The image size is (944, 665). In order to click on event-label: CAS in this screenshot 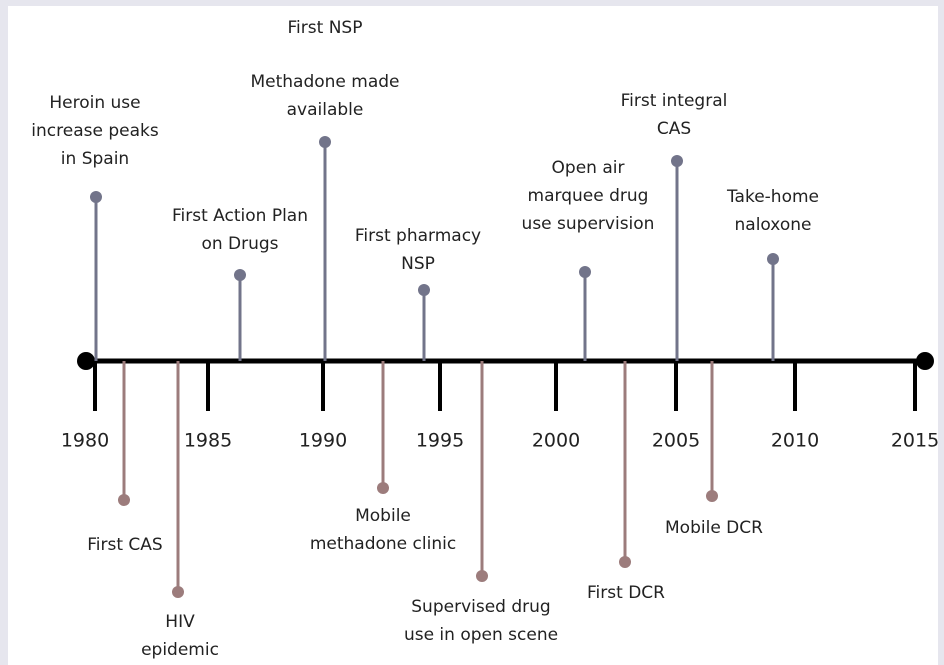, I will do `click(674, 129)`.